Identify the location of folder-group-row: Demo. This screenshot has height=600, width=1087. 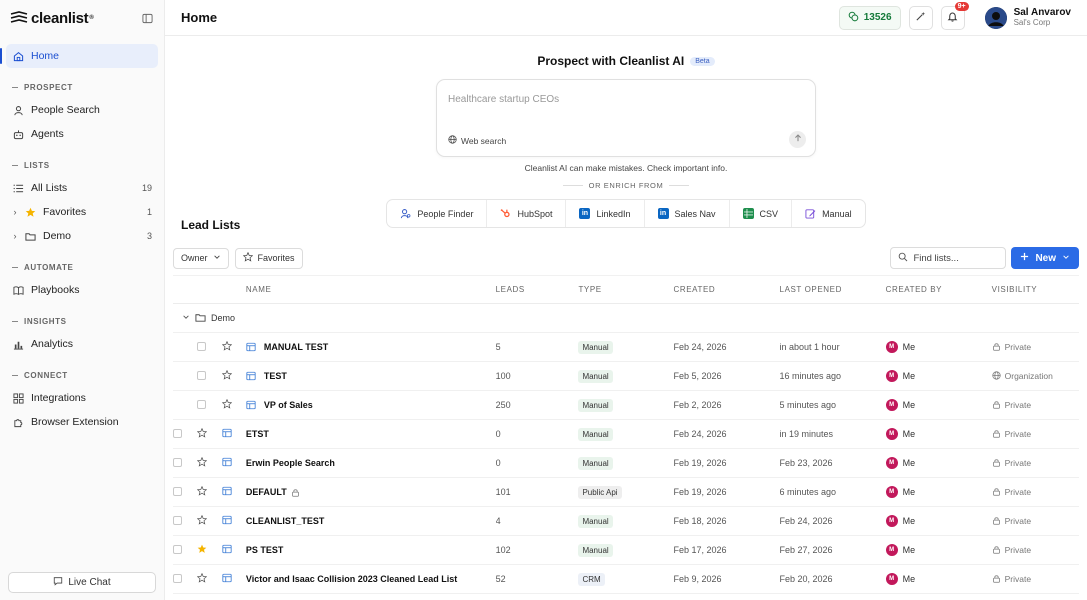
(626, 318).